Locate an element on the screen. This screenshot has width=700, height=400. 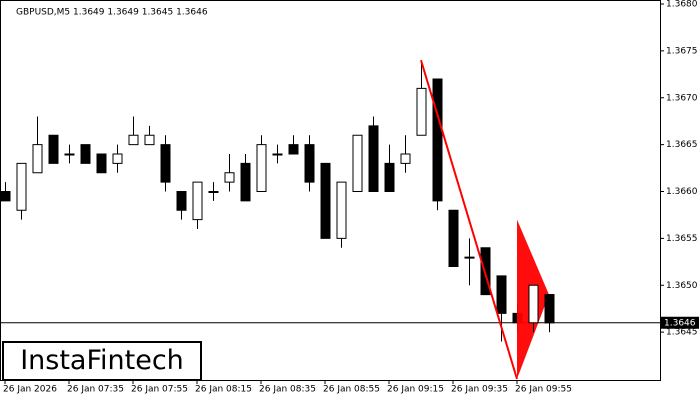
y-tick-label: 1.3655 is located at coordinates (682, 239).